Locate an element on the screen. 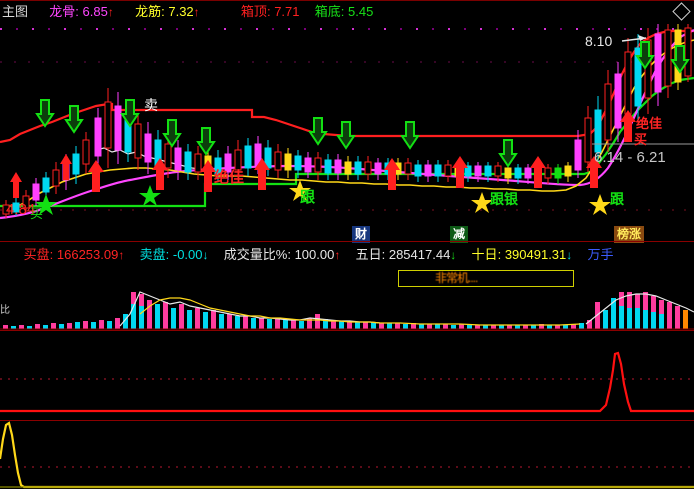 This screenshot has height=489, width=694. down-arrow-icon: ↓ is located at coordinates (569, 255).